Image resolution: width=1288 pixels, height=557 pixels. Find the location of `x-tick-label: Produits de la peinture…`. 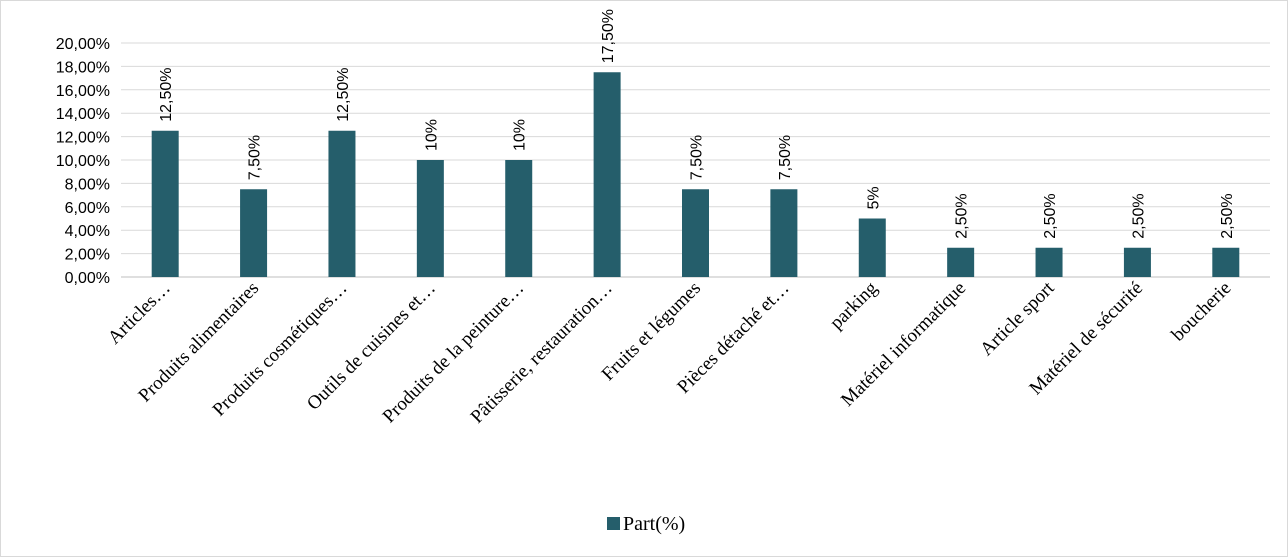

x-tick-label: Produits de la peinture… is located at coordinates (454, 353).